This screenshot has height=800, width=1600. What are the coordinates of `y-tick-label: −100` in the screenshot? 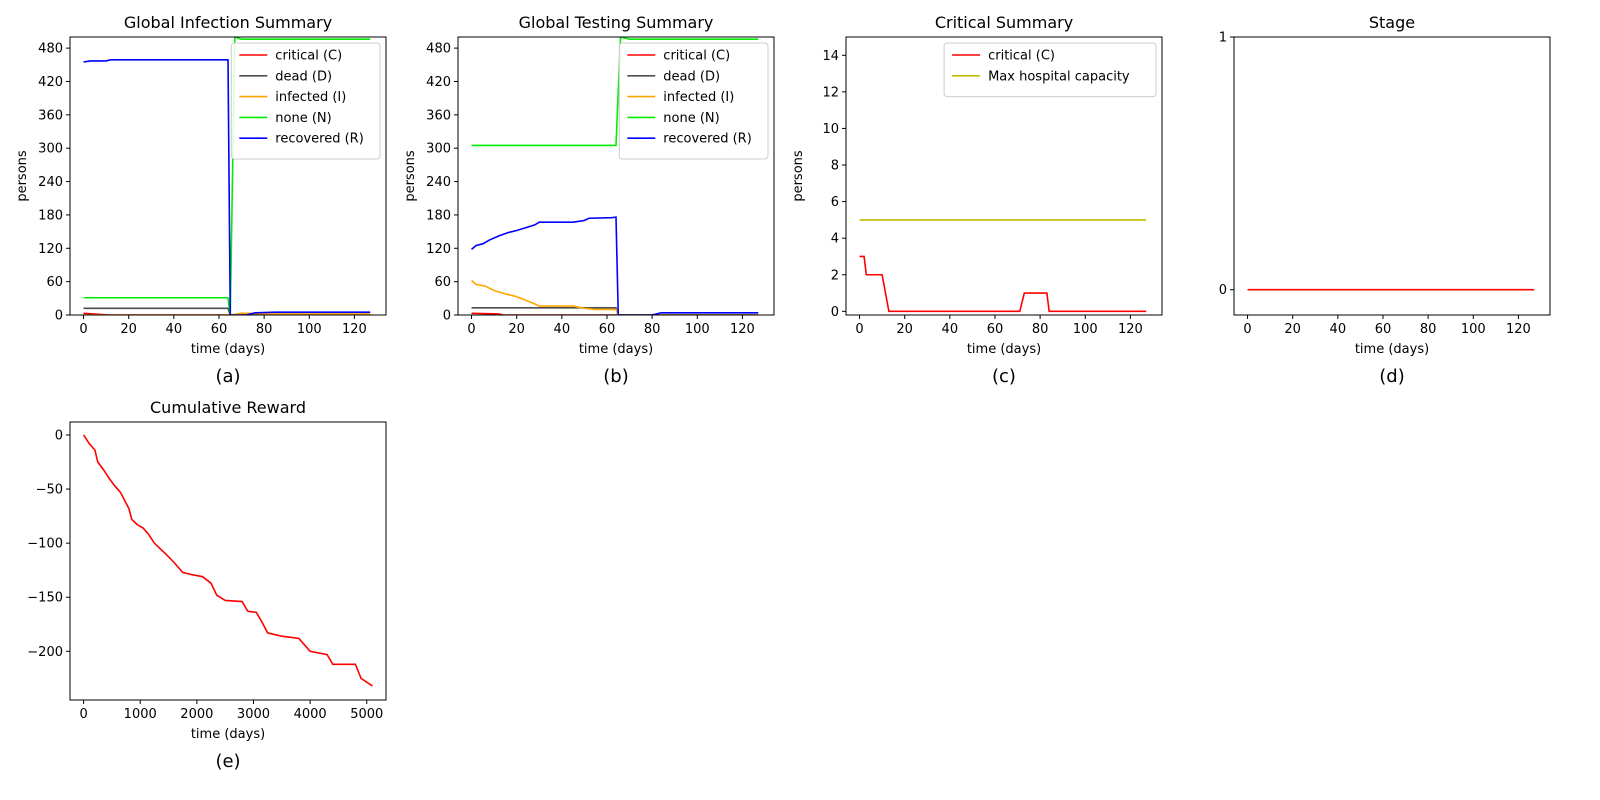 It's located at (45, 544).